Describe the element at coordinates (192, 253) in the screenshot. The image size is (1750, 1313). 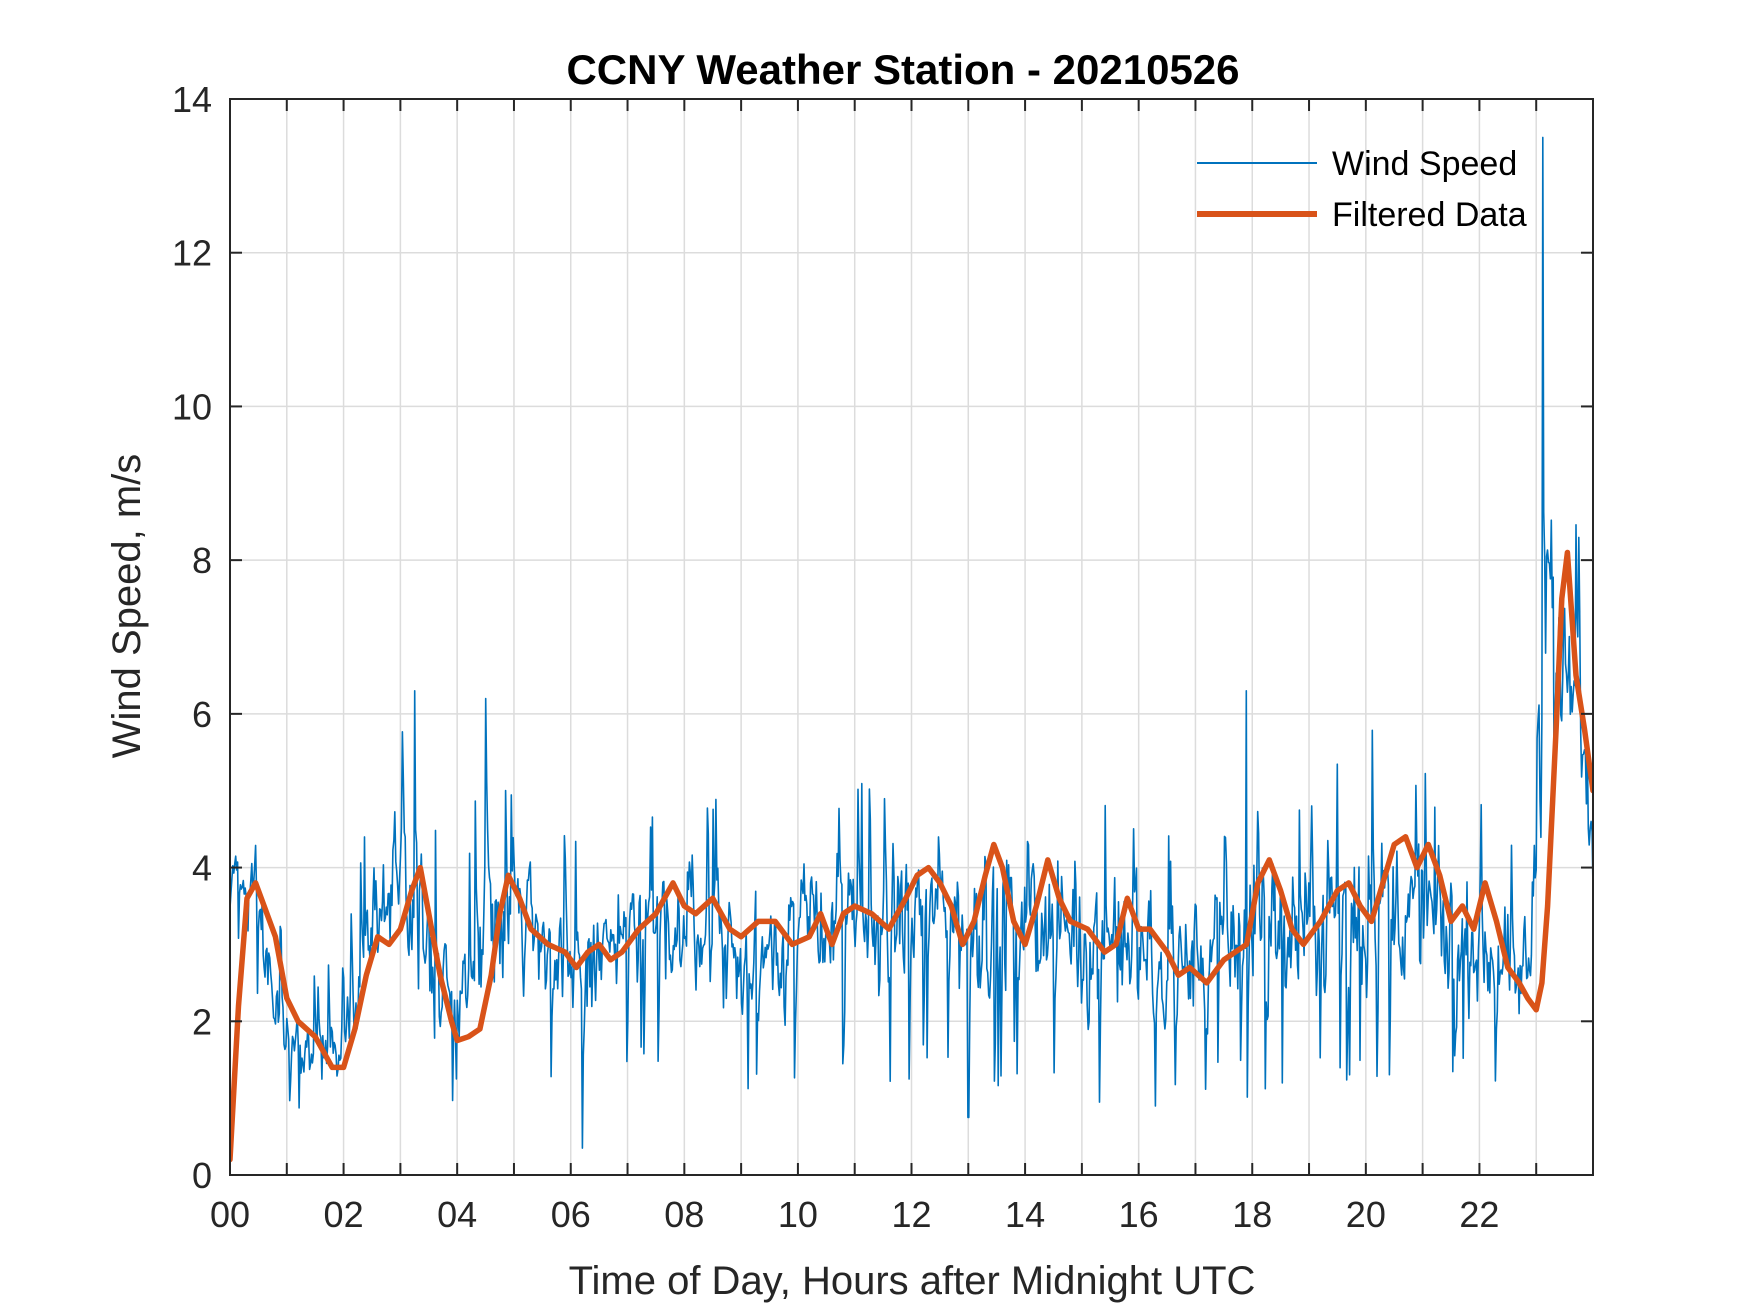
I see `y-tick-label: 12` at that location.